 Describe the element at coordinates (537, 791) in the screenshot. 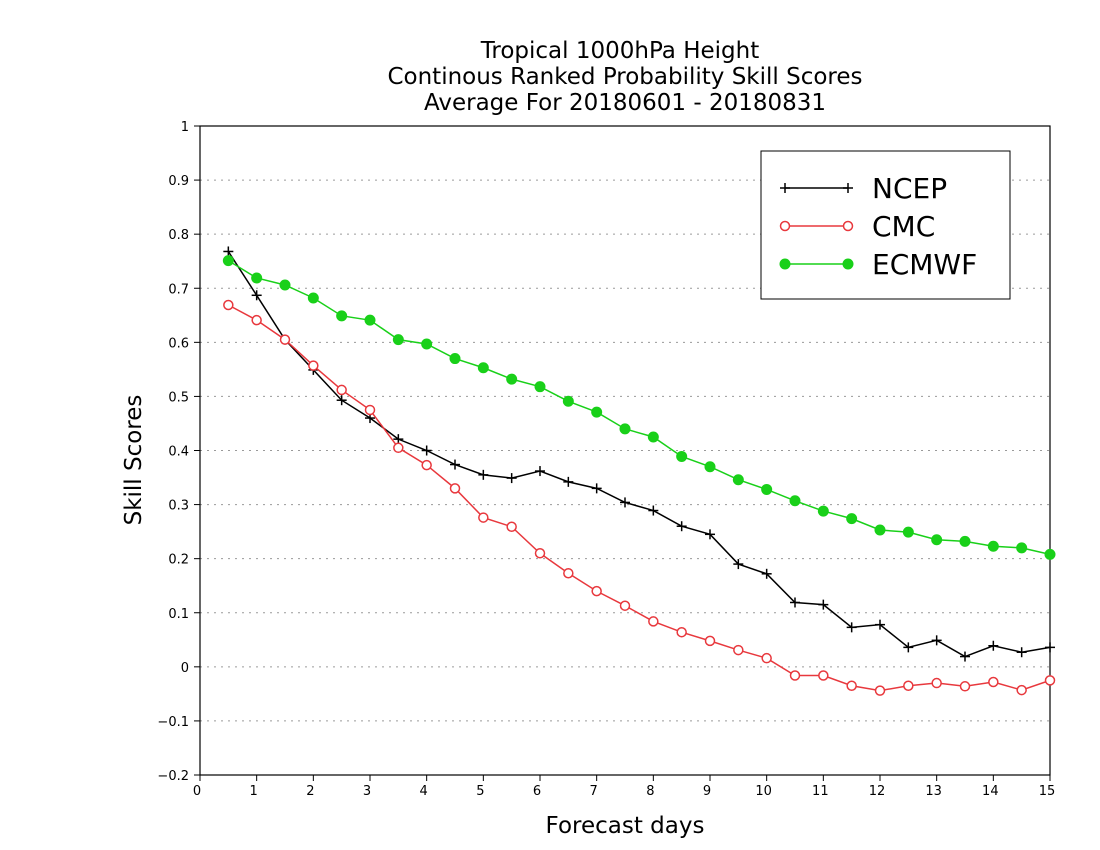

I see `x-tick-label: 6` at that location.